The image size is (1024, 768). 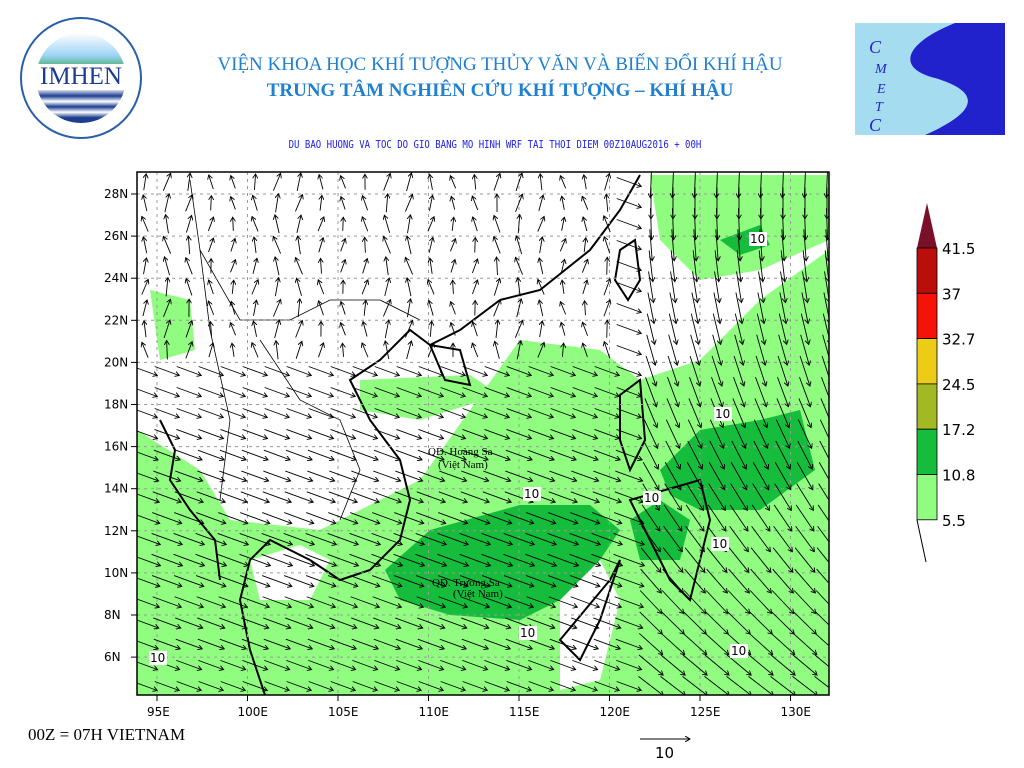 What do you see at coordinates (722, 414) in the screenshot?
I see `contour-label: 10` at bounding box center [722, 414].